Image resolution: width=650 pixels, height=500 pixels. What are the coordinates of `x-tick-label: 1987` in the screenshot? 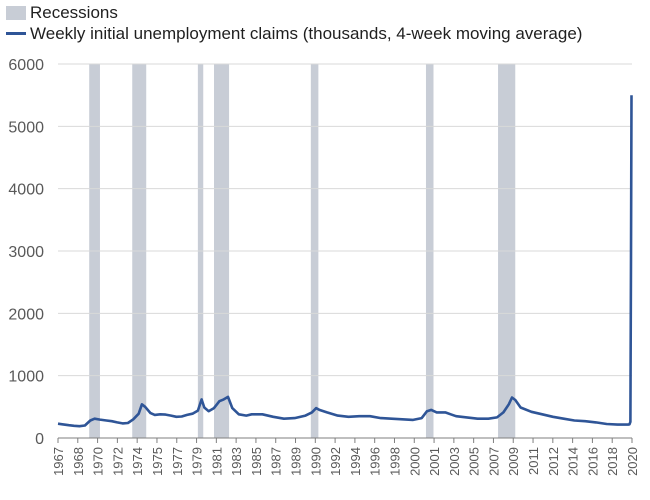 It's located at (276, 461).